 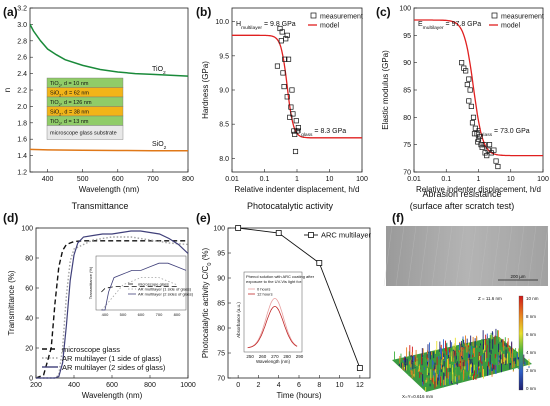 I want to click on colorbar-label: 4 nm, so click(x=531, y=352).